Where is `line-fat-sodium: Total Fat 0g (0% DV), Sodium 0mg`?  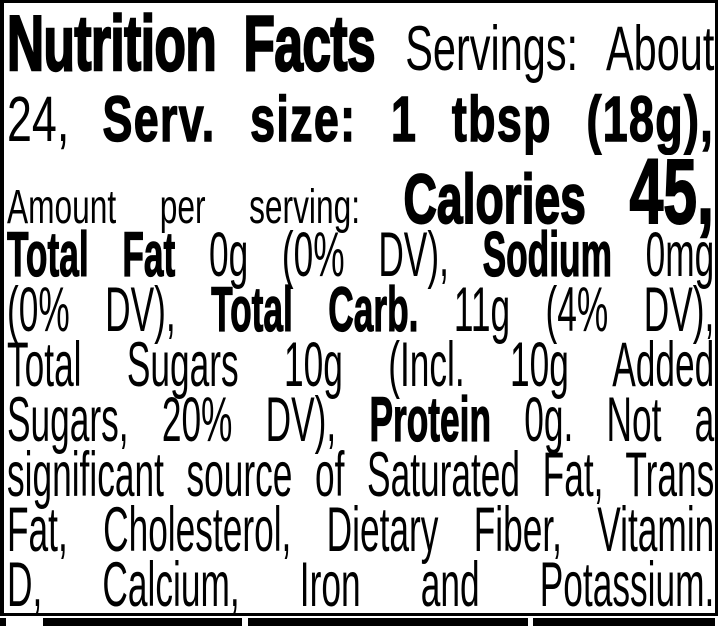 line-fat-sodium: Total Fat 0g (0% DV), Sodium 0mg is located at coordinates (361, 255).